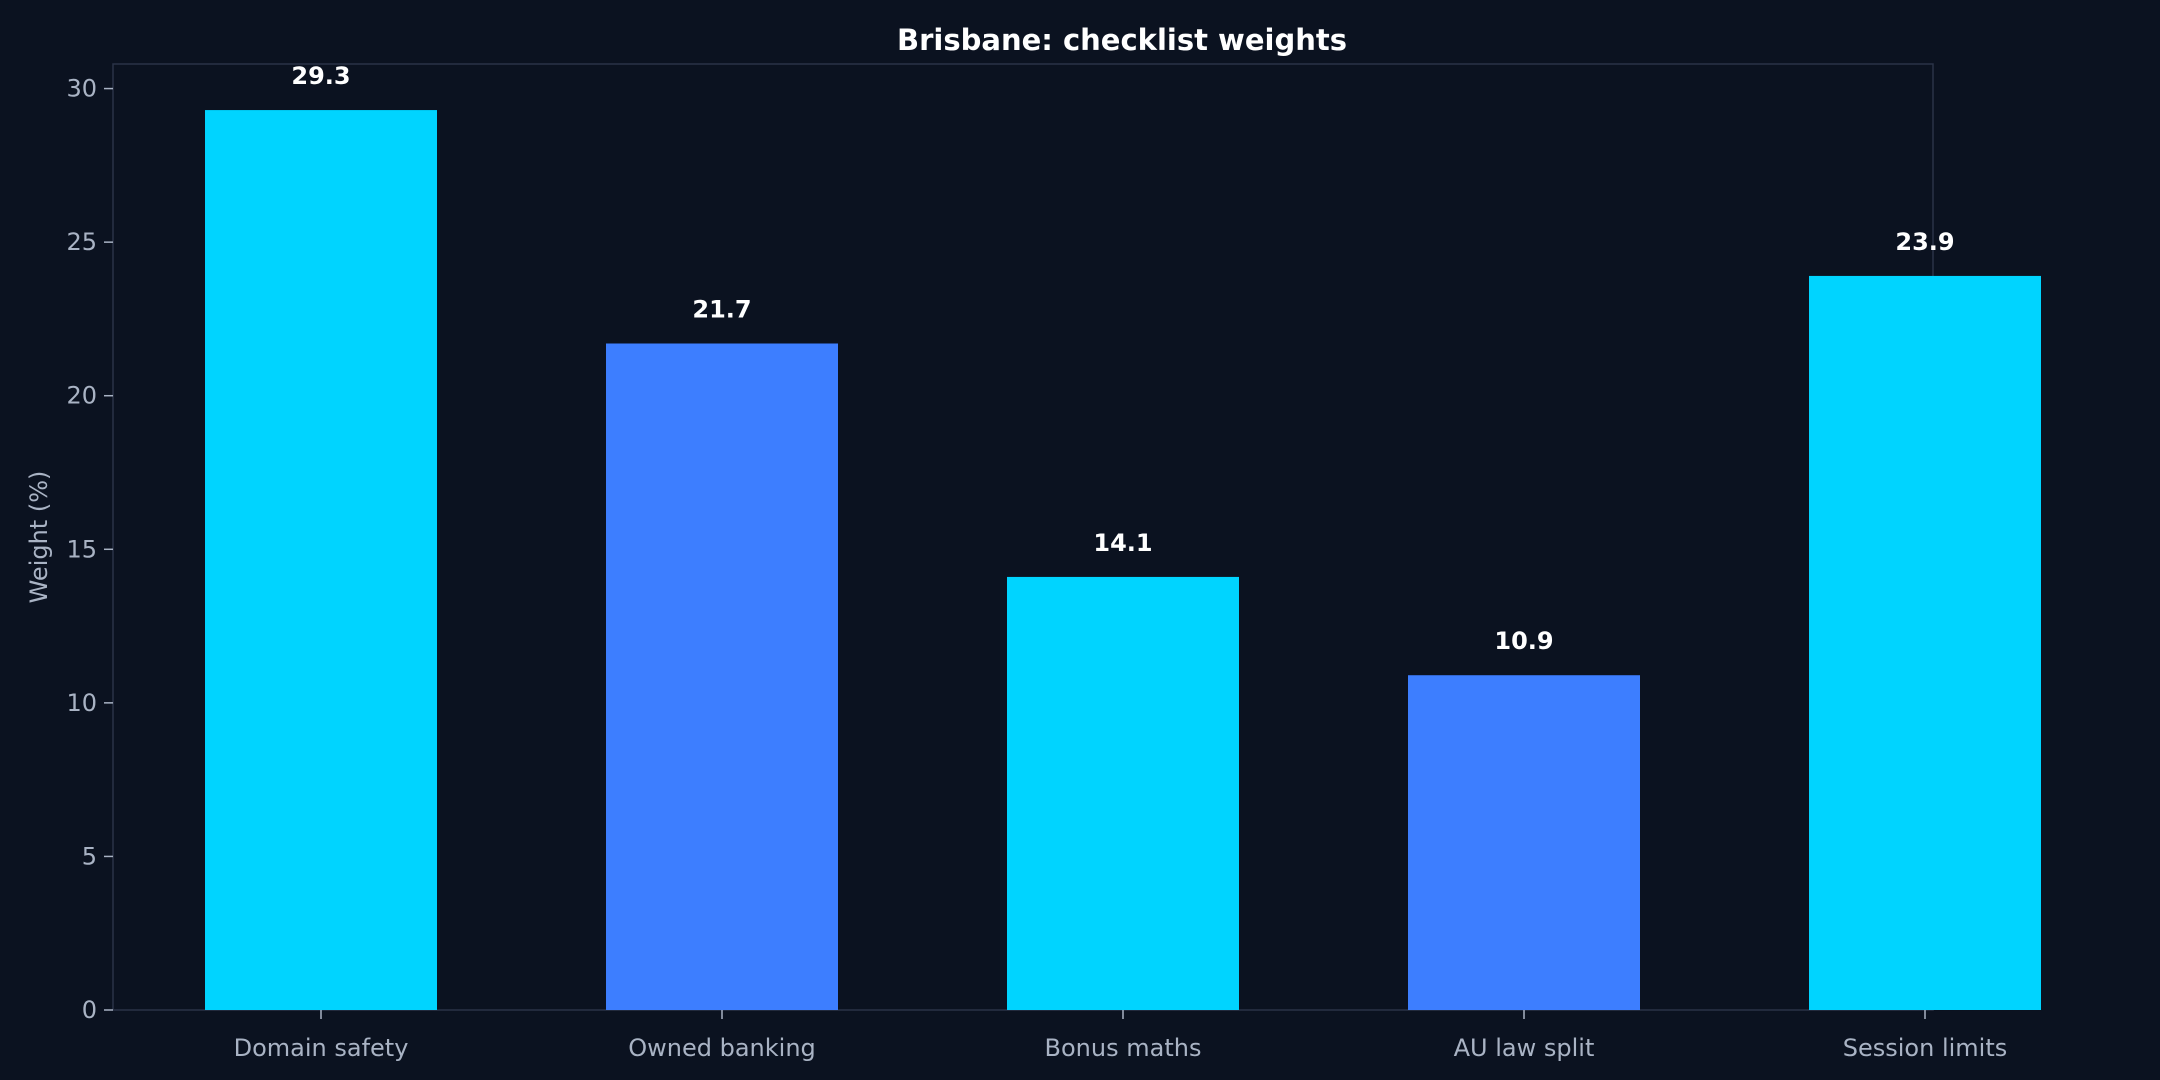 The height and width of the screenshot is (1080, 2160). What do you see at coordinates (722, 676) in the screenshot?
I see `bar-owned-banking` at bounding box center [722, 676].